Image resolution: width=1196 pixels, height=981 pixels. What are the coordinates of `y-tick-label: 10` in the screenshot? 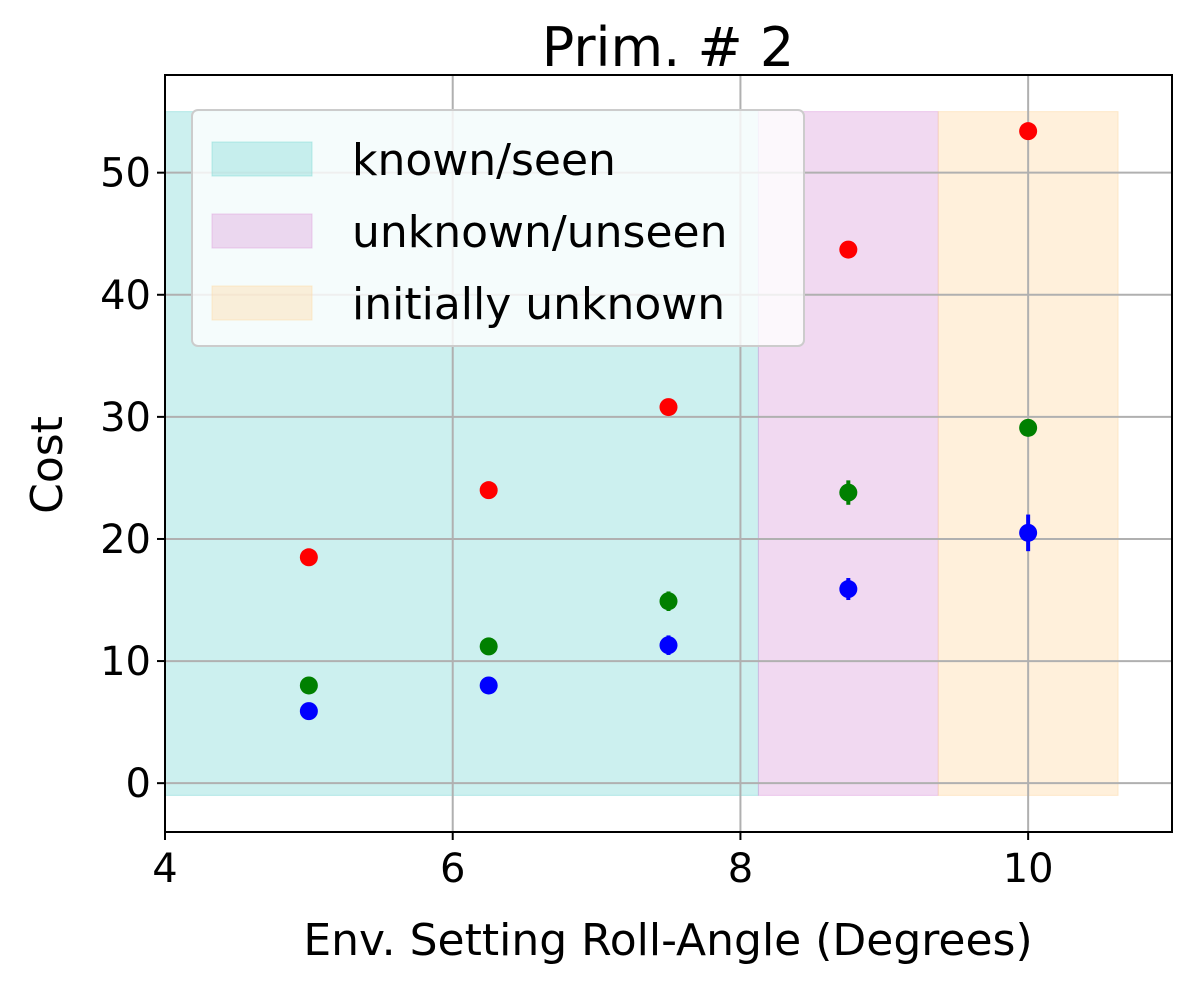 It's located at (125, 662).